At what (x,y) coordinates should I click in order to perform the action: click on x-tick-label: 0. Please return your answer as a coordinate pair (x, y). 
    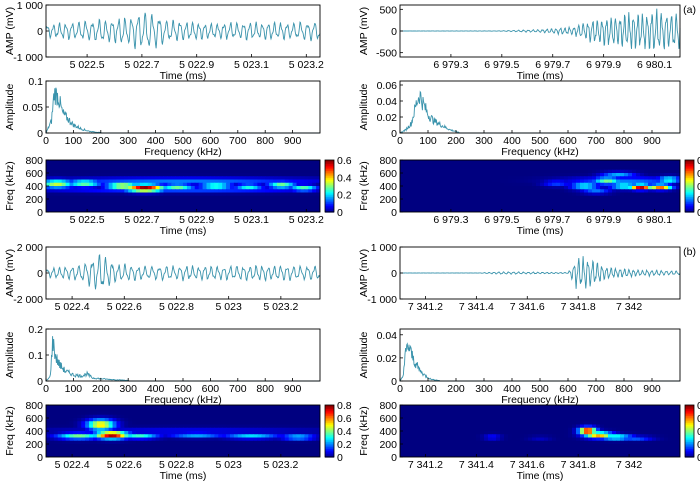
    Looking at the image, I should click on (46, 141).